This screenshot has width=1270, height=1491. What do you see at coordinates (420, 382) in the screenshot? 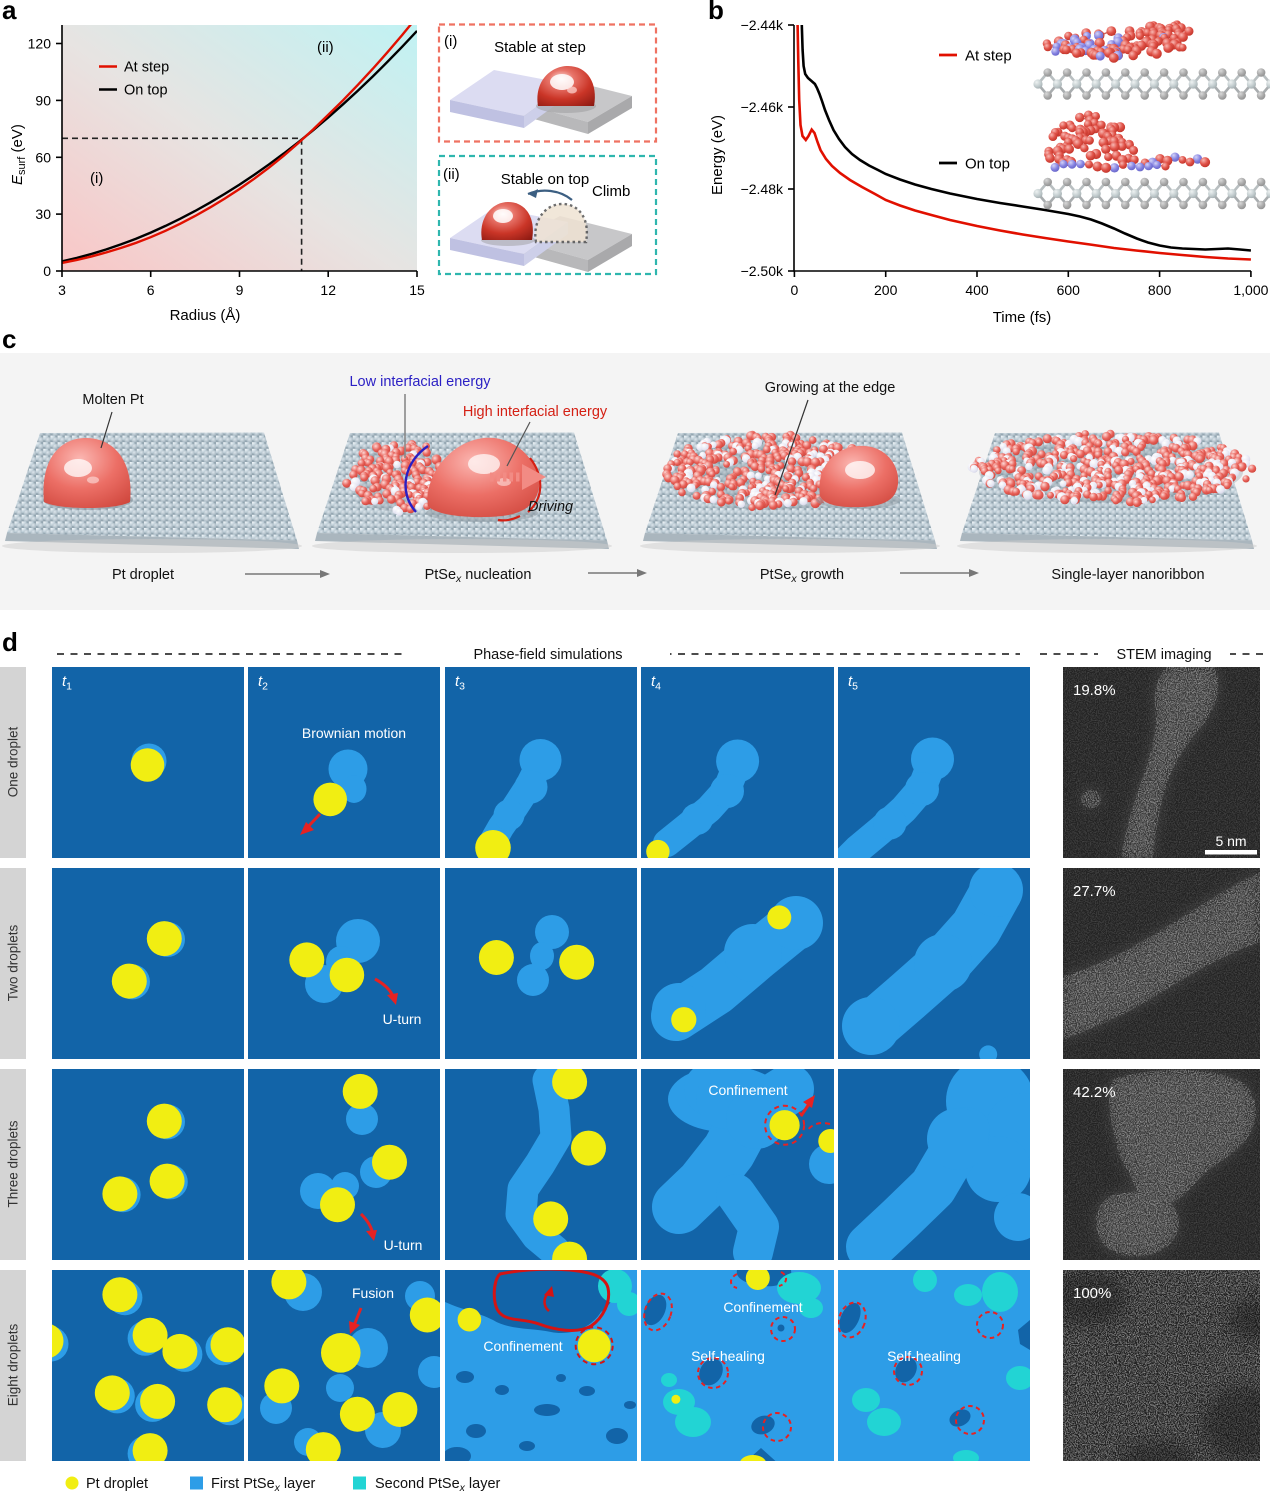
I see `svg-text: Low interfacial energy` at bounding box center [420, 382].